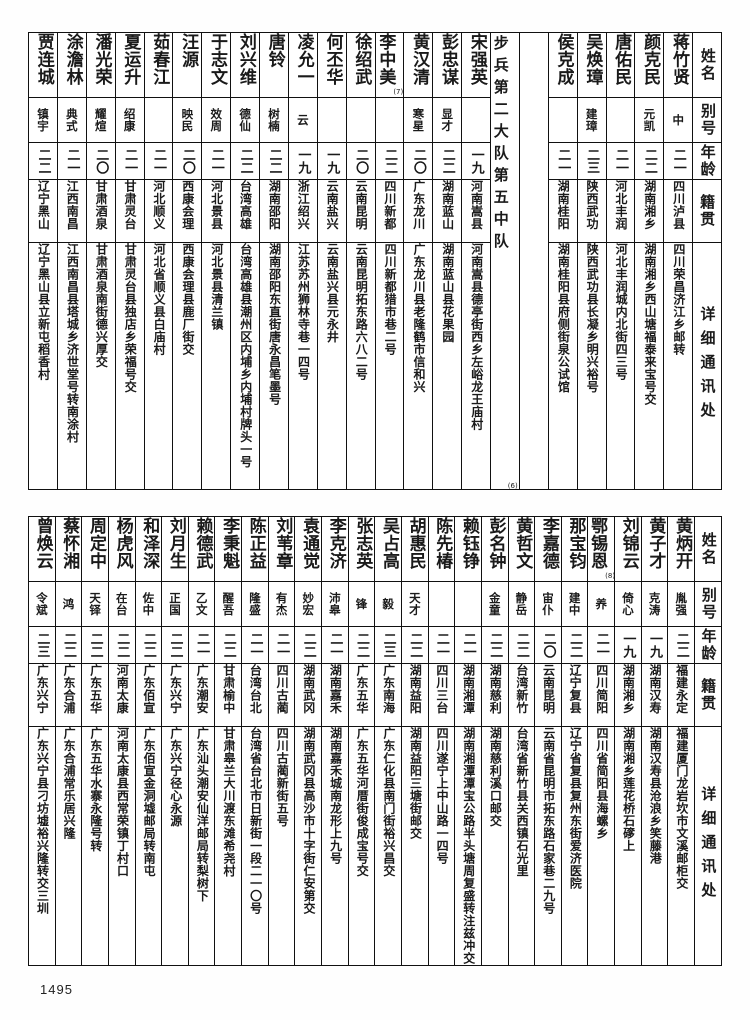 This screenshot has width=750, height=1020. Describe the element at coordinates (575, 808) in the screenshot. I see `address-text: 辽宁省复县复州东街爱济医院` at that location.